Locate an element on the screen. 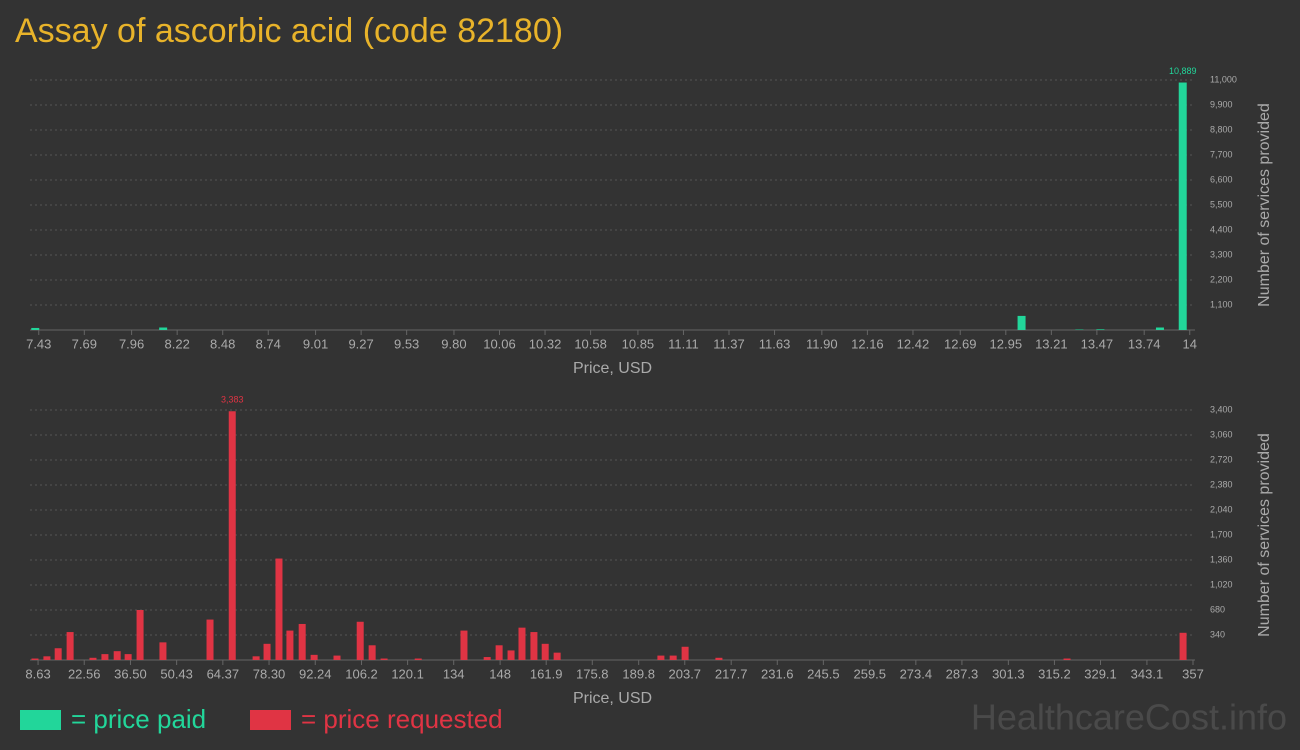 The width and height of the screenshot is (1300, 750). y-tick-label: 9,900 is located at coordinates (1221, 104).